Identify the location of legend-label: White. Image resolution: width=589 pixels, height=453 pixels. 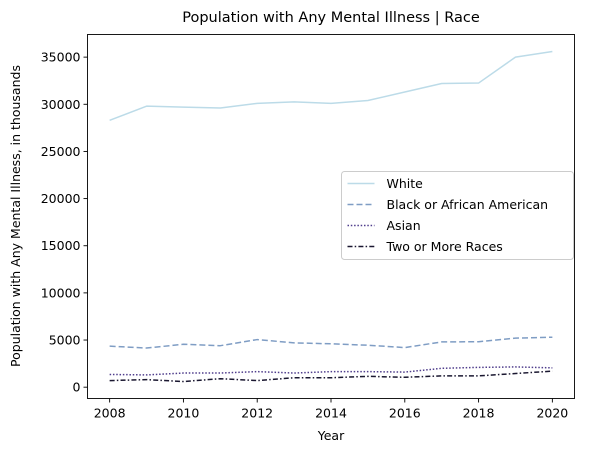
(405, 183).